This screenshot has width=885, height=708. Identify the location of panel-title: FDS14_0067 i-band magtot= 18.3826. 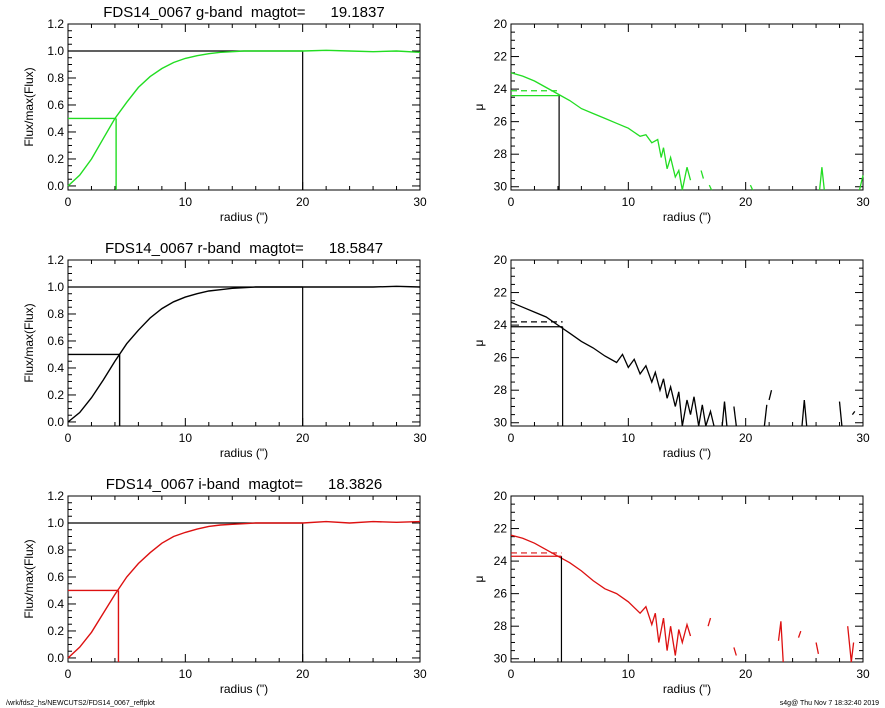
(244, 484).